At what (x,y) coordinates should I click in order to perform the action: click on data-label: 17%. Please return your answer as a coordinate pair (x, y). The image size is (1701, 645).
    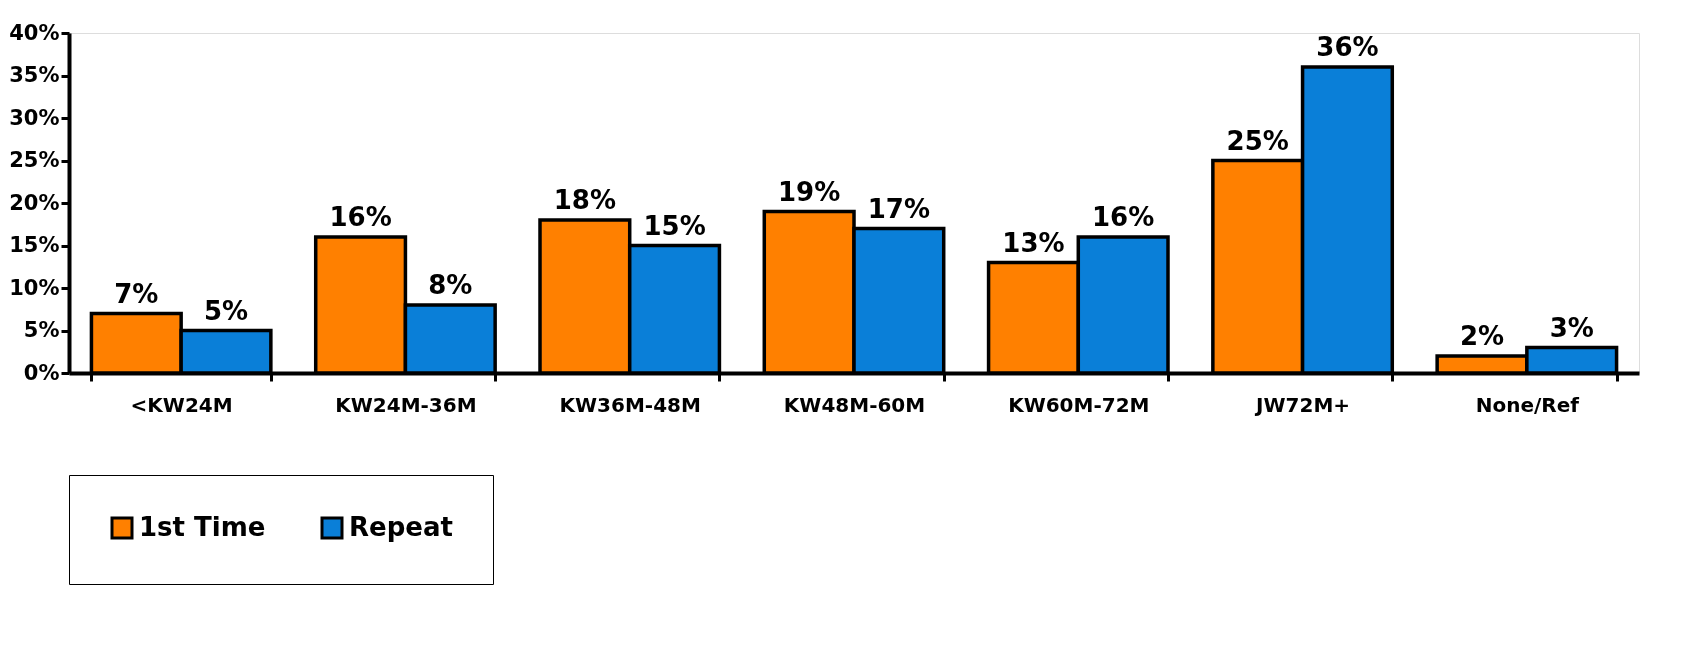
    Looking at the image, I should click on (898, 208).